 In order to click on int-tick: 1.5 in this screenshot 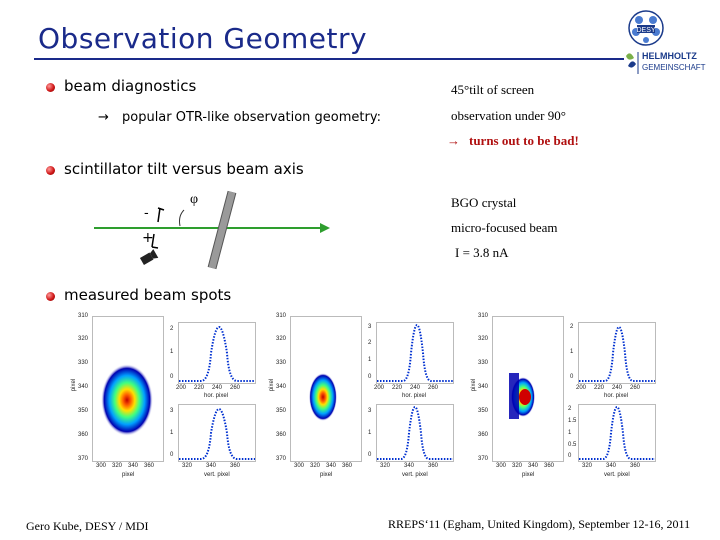, I will do `click(572, 421)`.